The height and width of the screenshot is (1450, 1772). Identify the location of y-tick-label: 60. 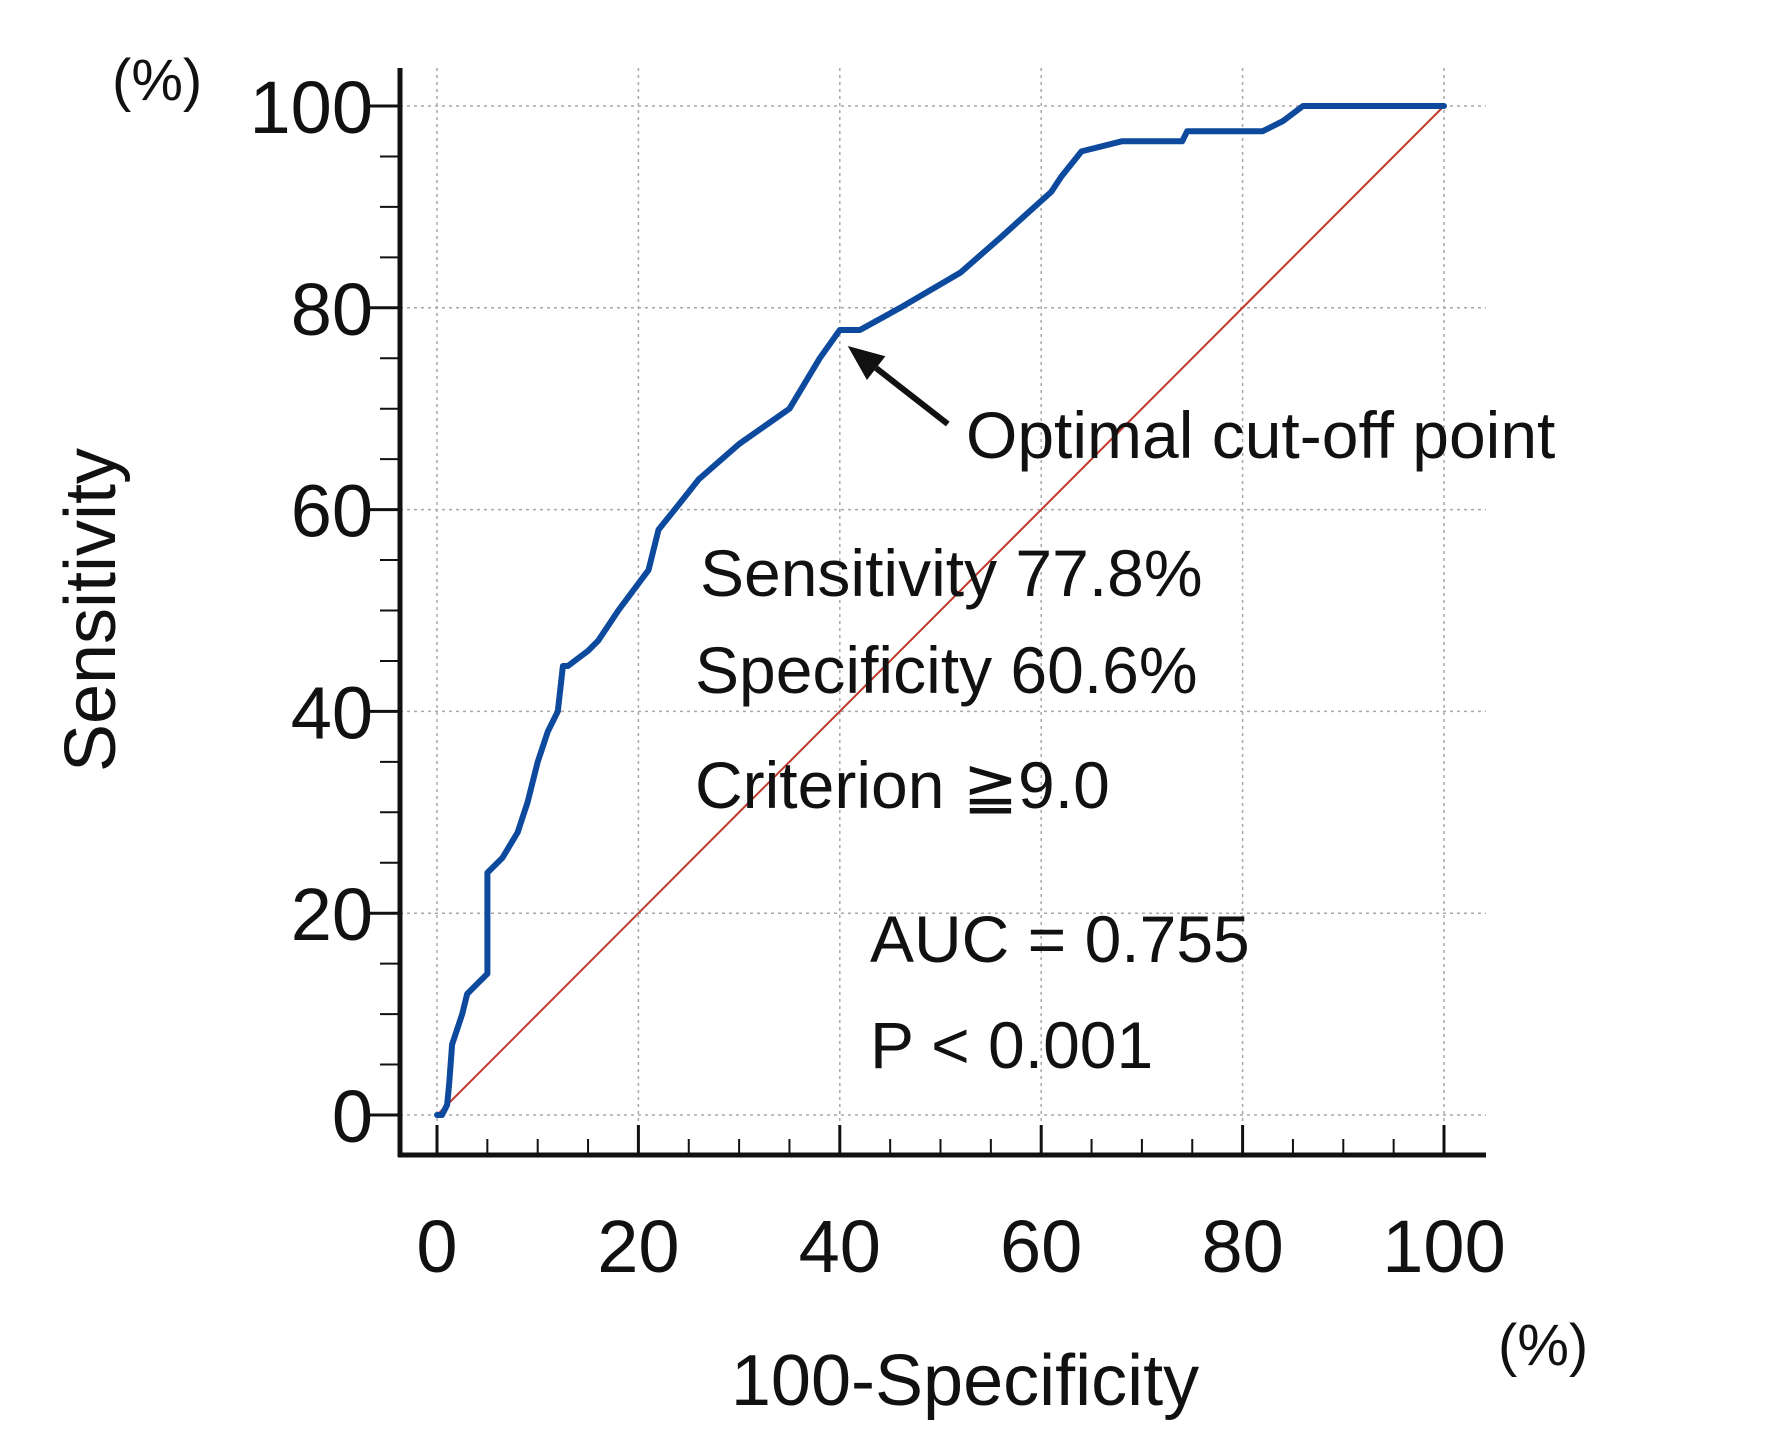
(332, 511).